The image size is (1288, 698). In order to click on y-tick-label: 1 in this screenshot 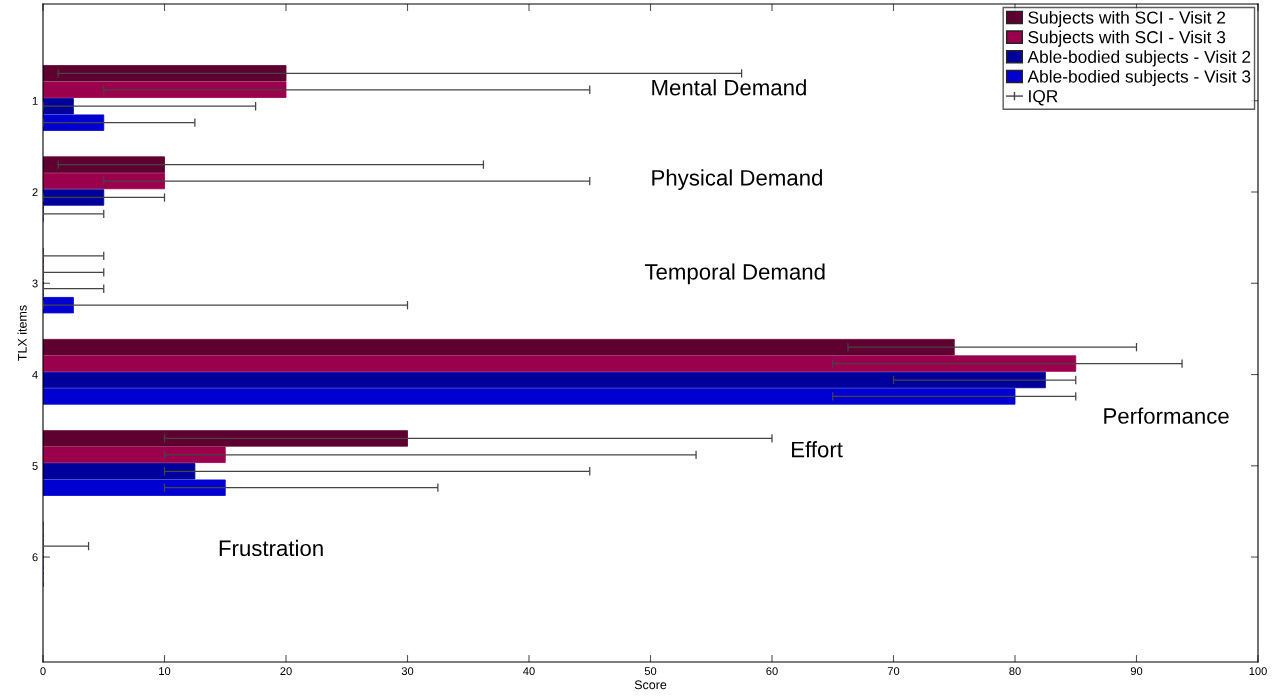, I will do `click(35, 101)`.